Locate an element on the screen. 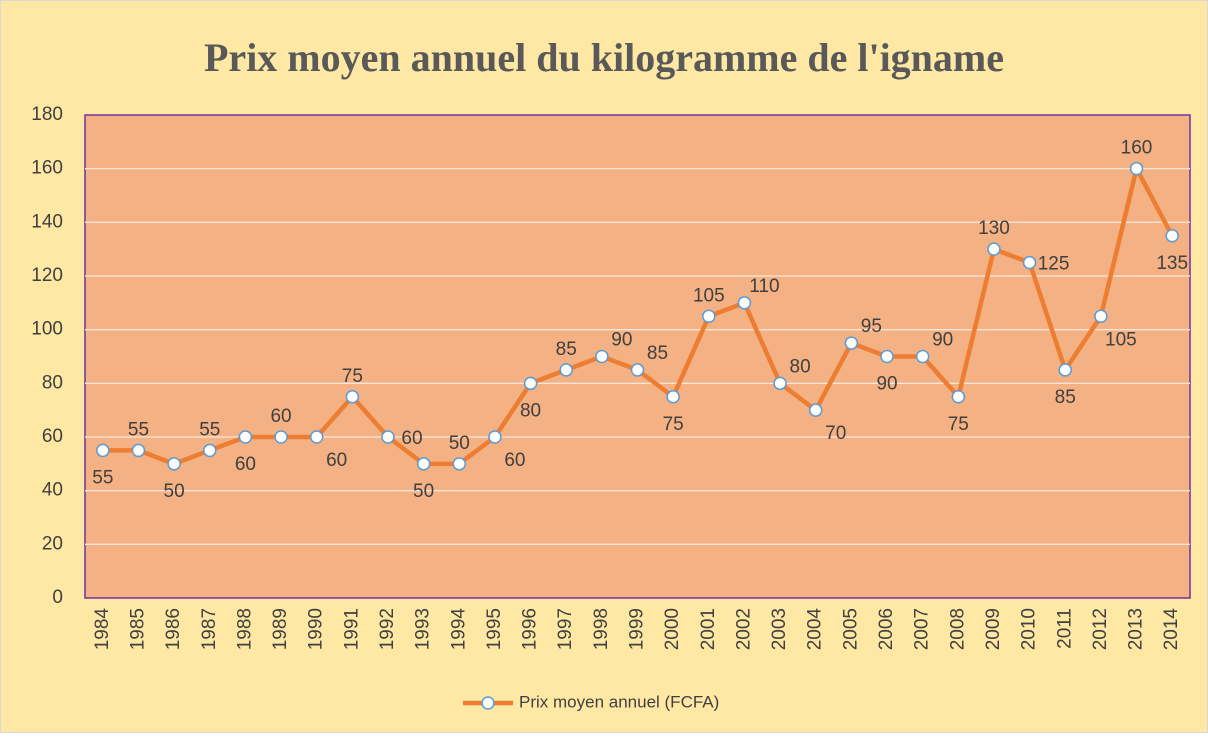 The height and width of the screenshot is (738, 1208). y-tick-label: 80 is located at coordinates (52, 382).